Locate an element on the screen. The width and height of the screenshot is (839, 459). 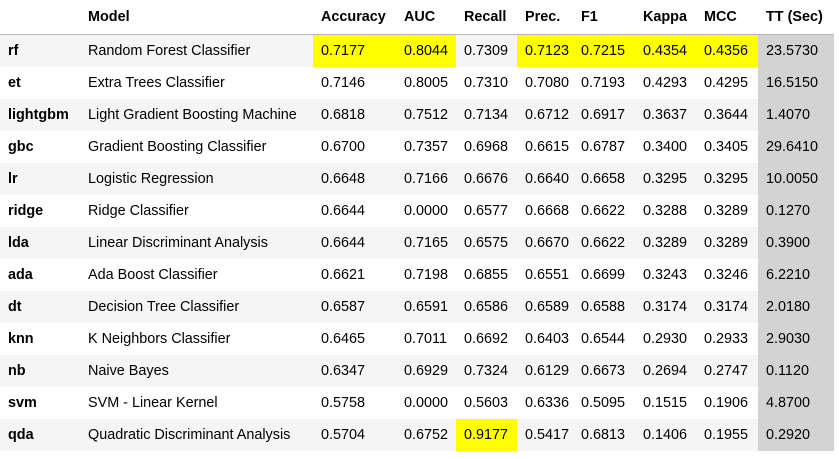
tt-sec-cell: 0.1120 is located at coordinates (796, 371).